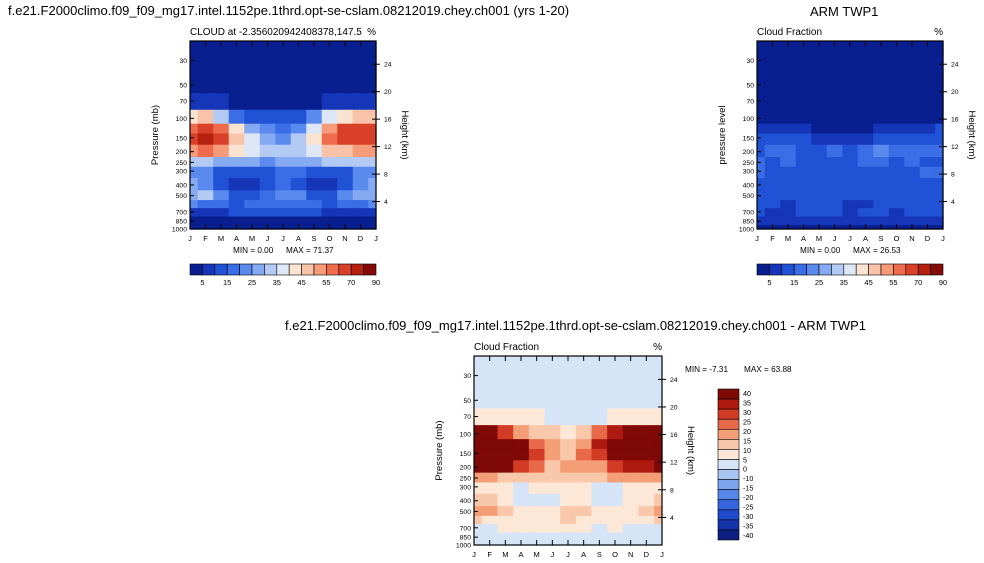 This screenshot has height=563, width=984. I want to click on colorbar-label: 15, so click(227, 282).